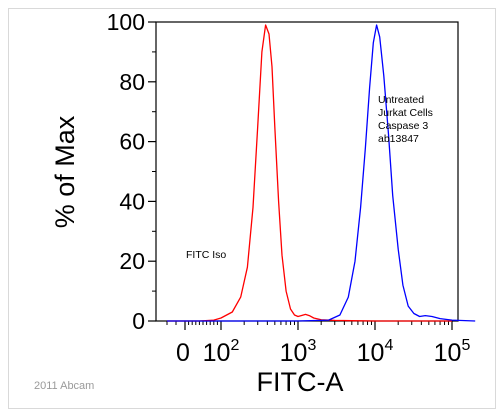 Image resolution: width=504 pixels, height=417 pixels. I want to click on x-axis-title: FITC-A, so click(300, 382).